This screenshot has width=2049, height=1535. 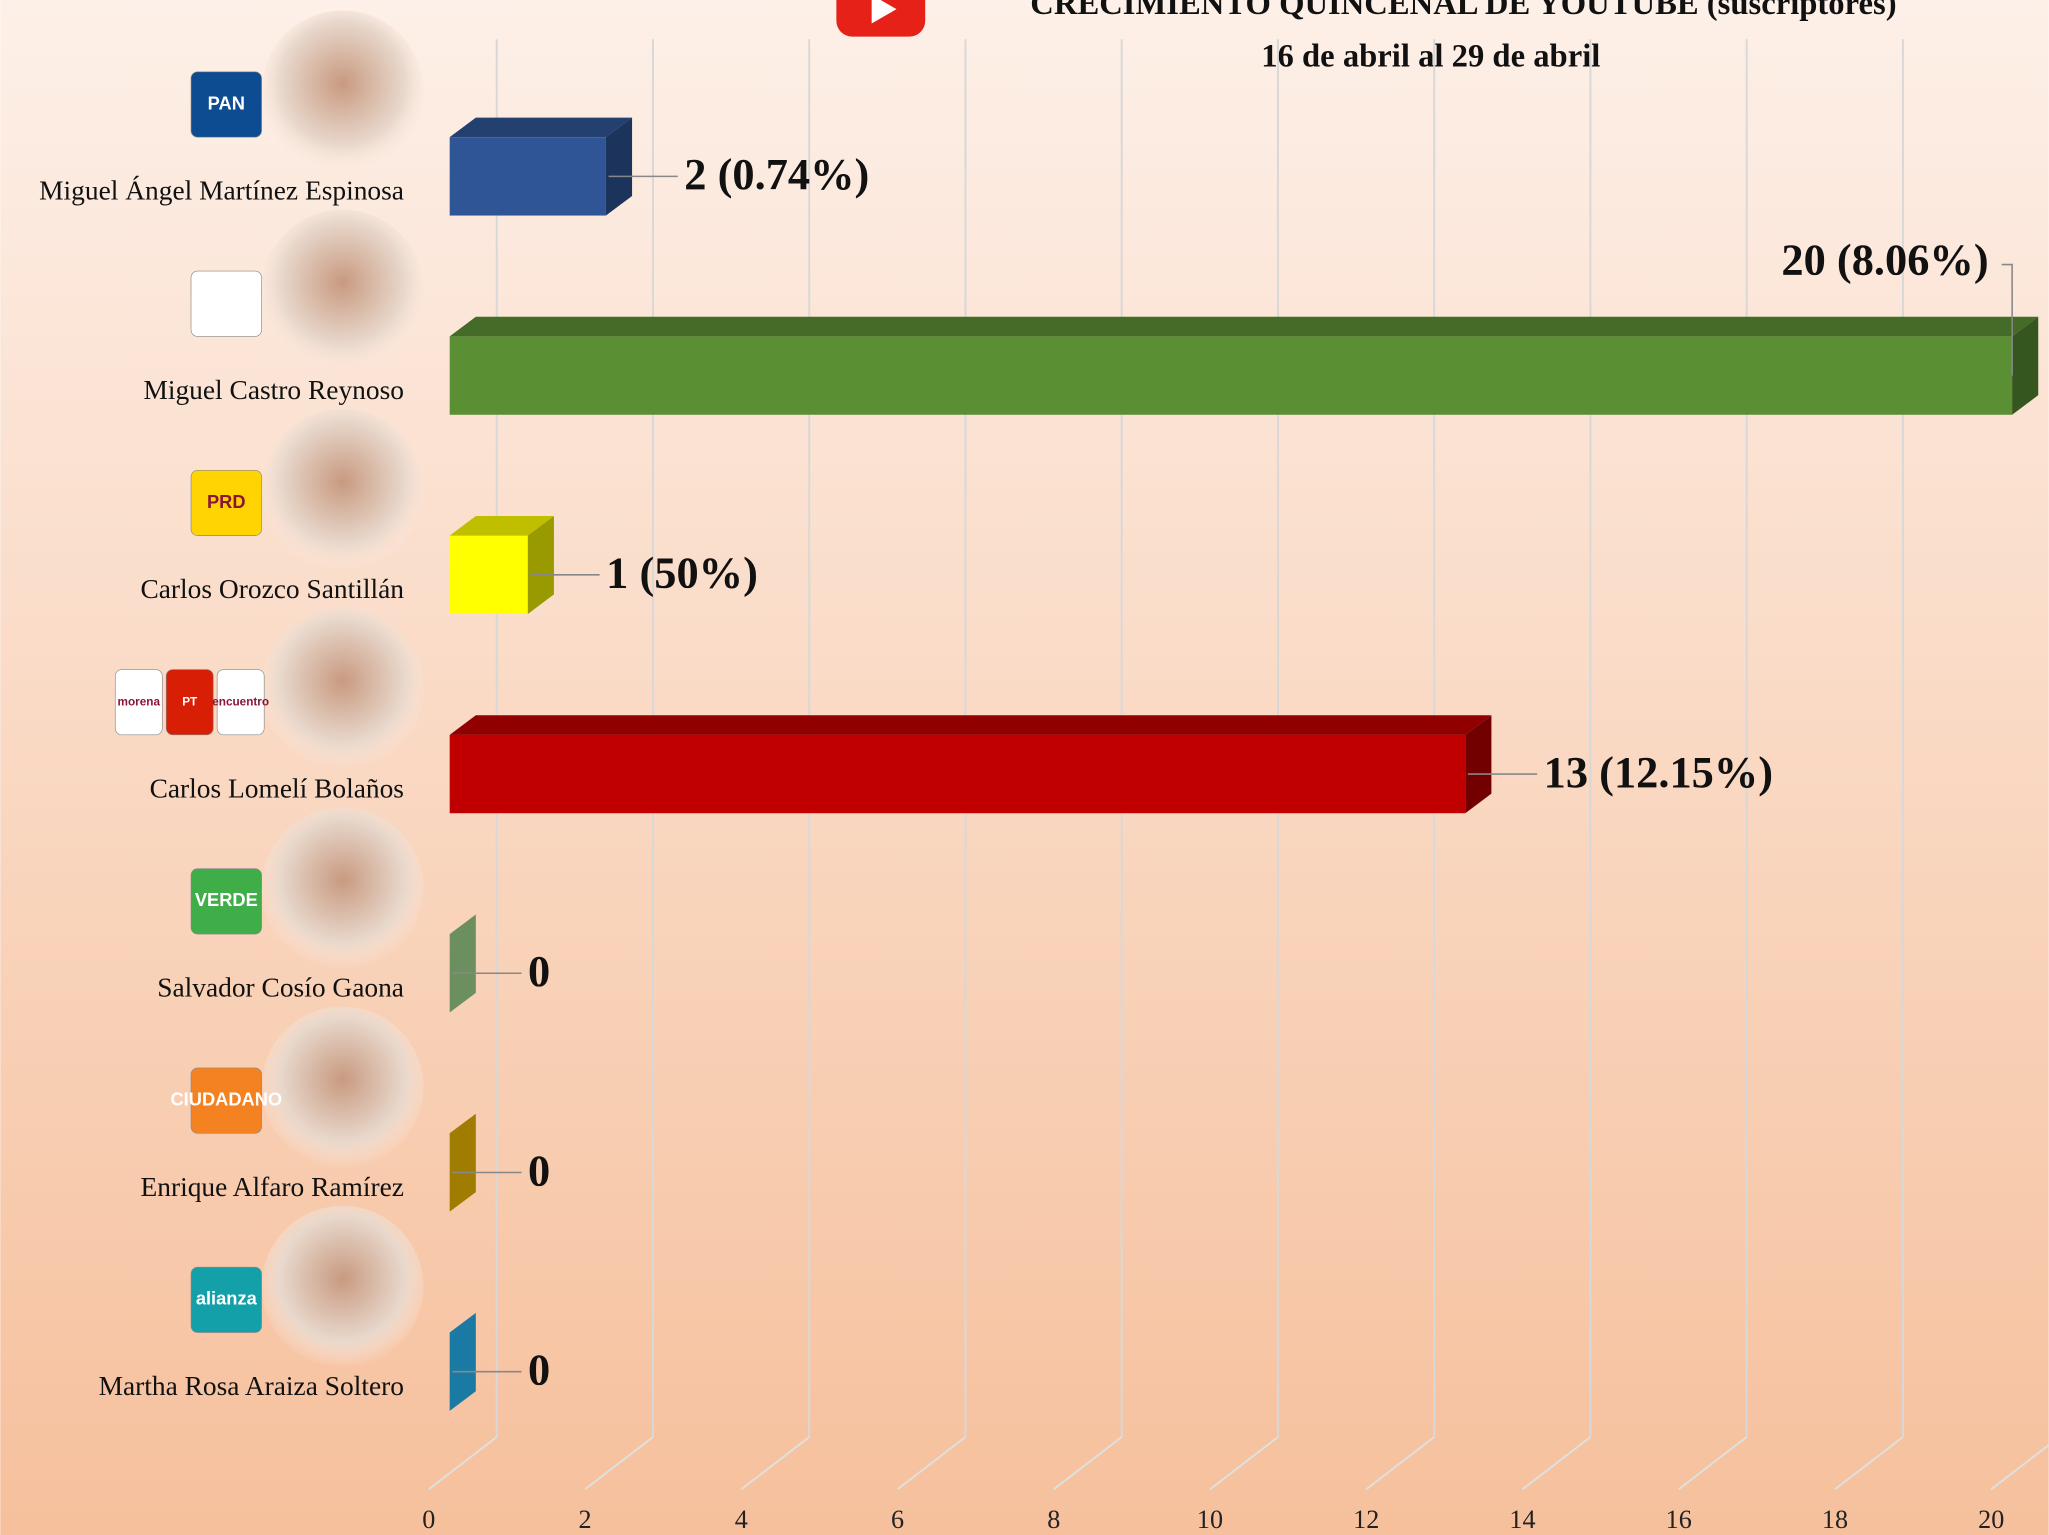 I want to click on category-label: Carlos Orozco Santillán, so click(x=272, y=589).